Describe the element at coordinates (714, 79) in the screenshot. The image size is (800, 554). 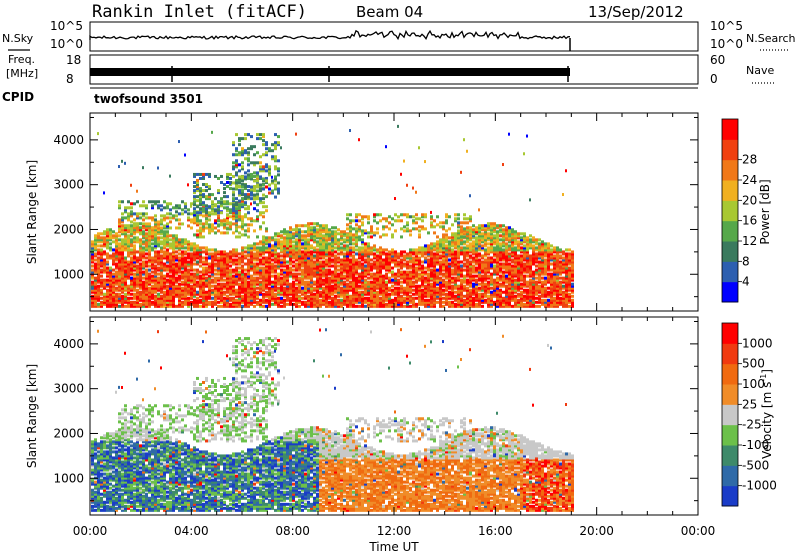
I see `nave-tick-bottom: 0` at that location.